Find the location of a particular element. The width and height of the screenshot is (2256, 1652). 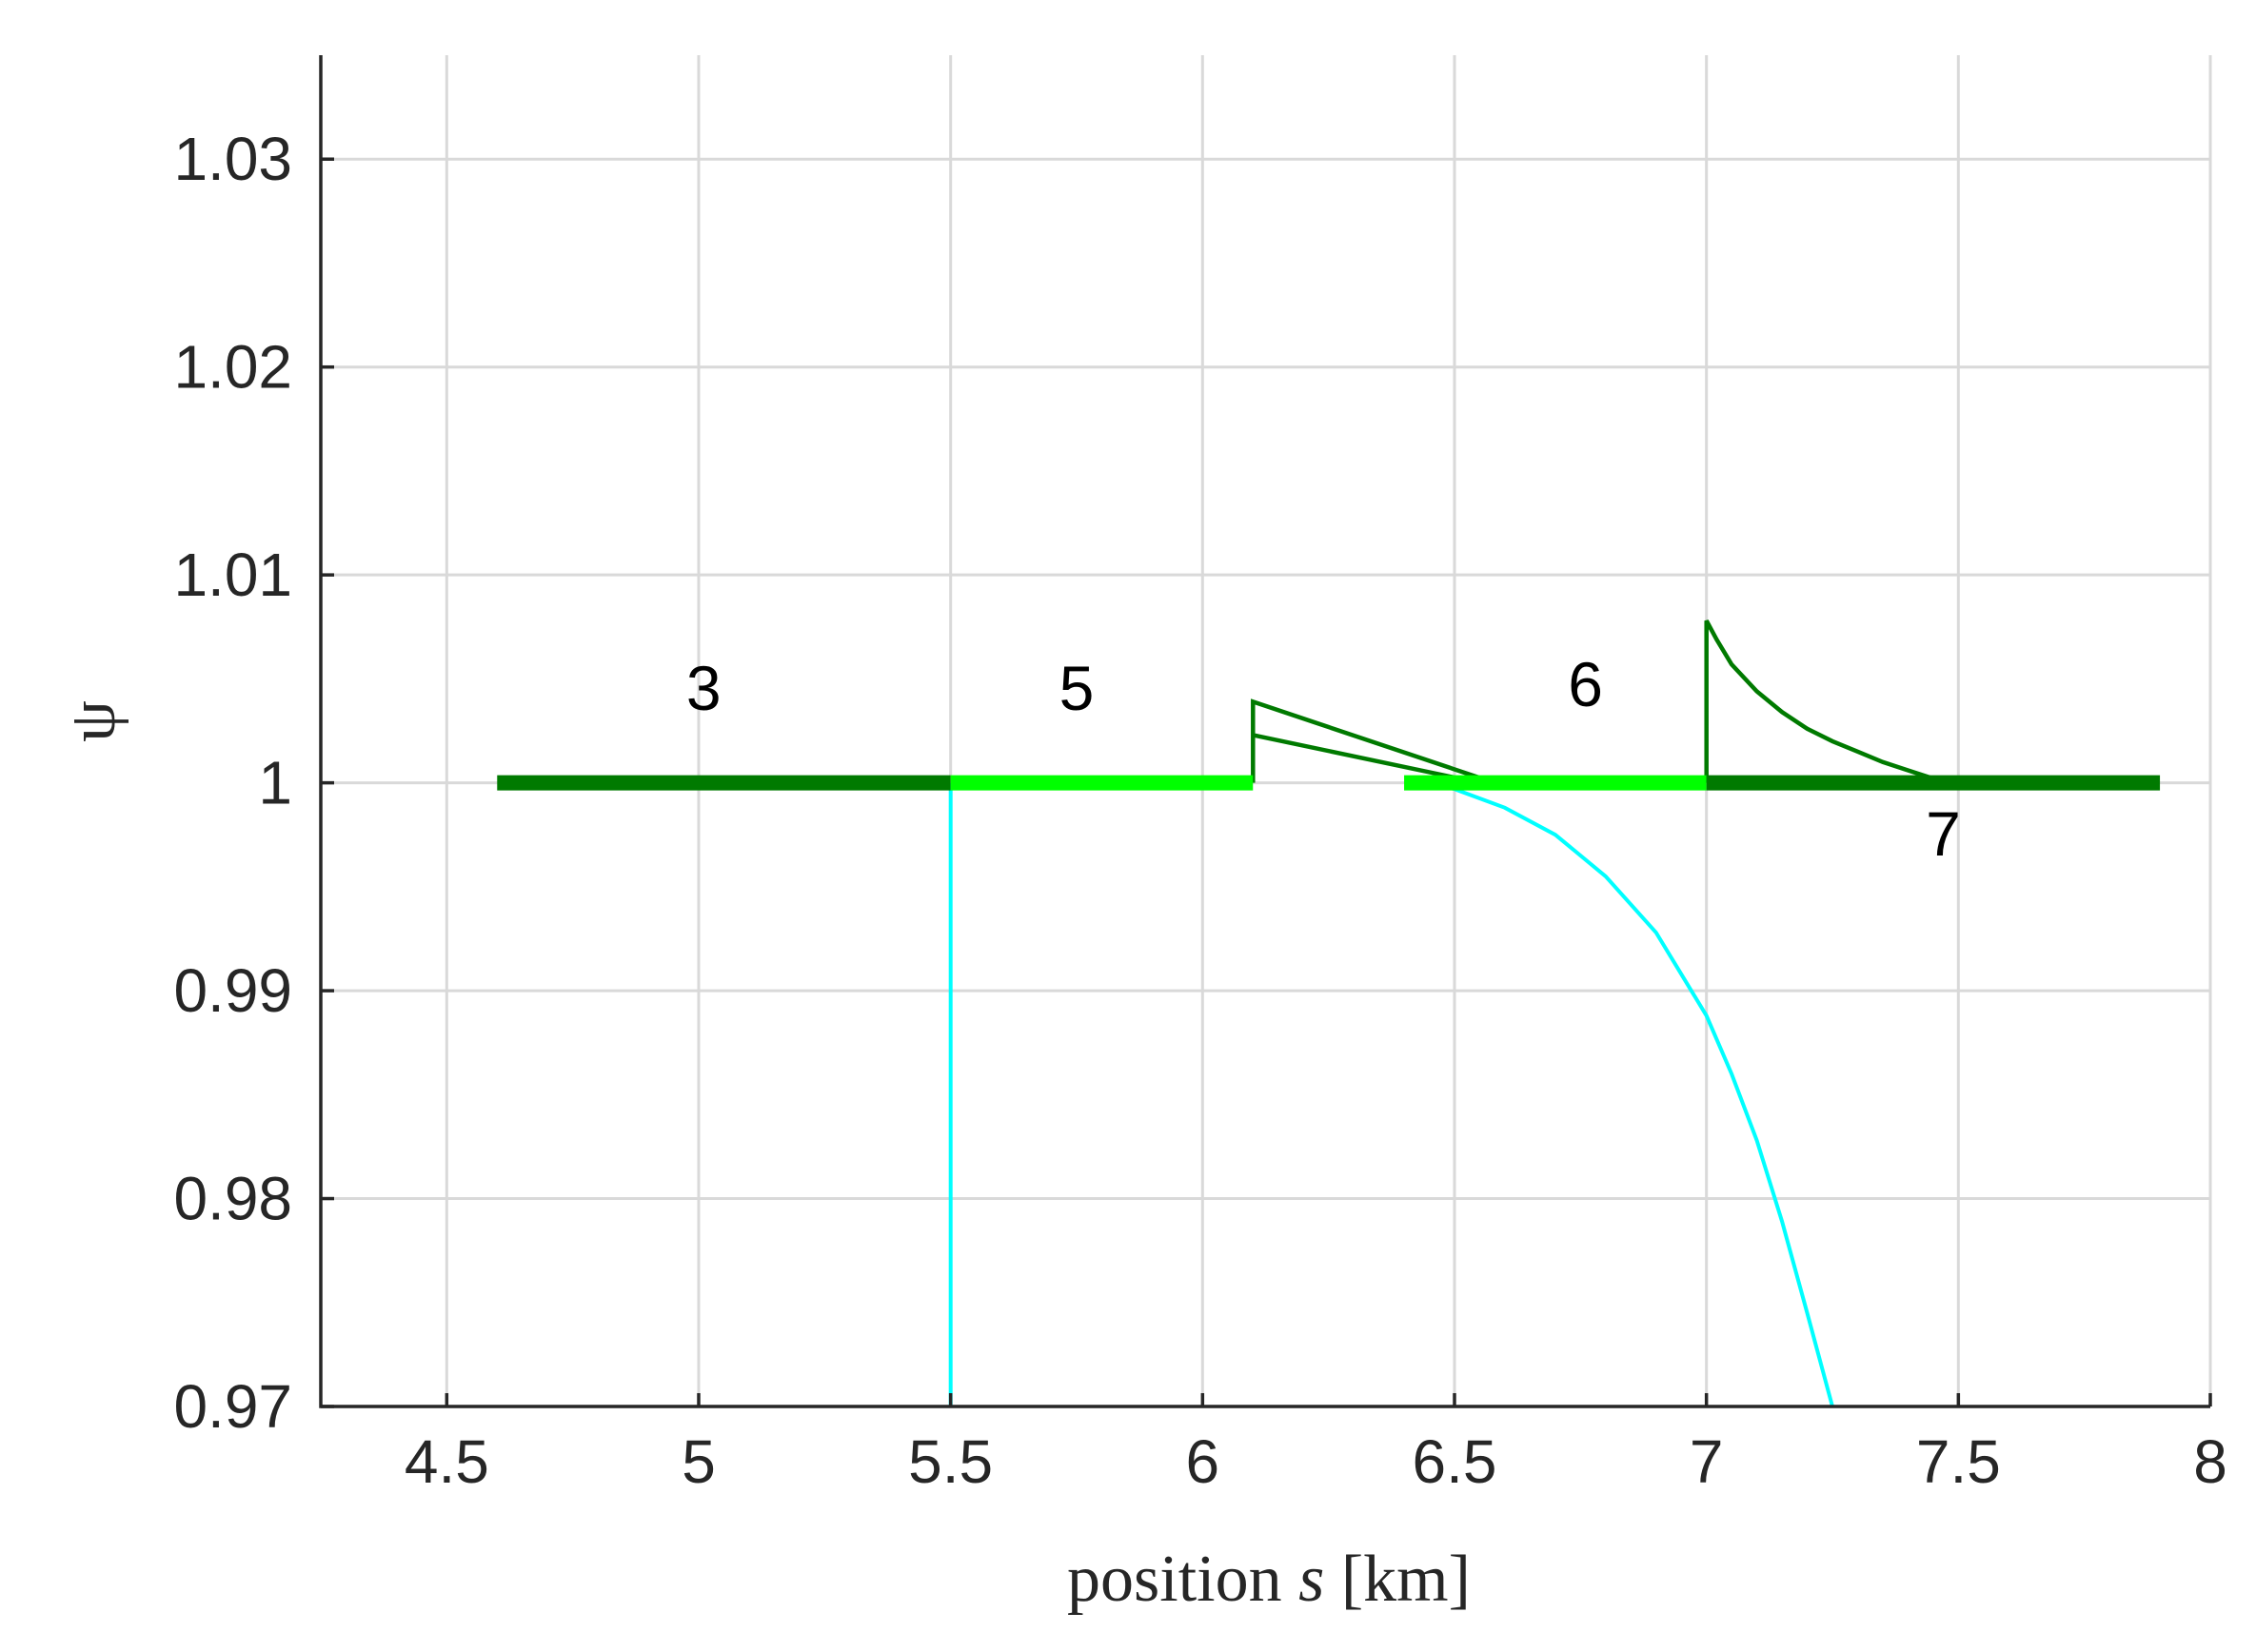

x-tick-label-4: 6.5 is located at coordinates (1455, 1462).